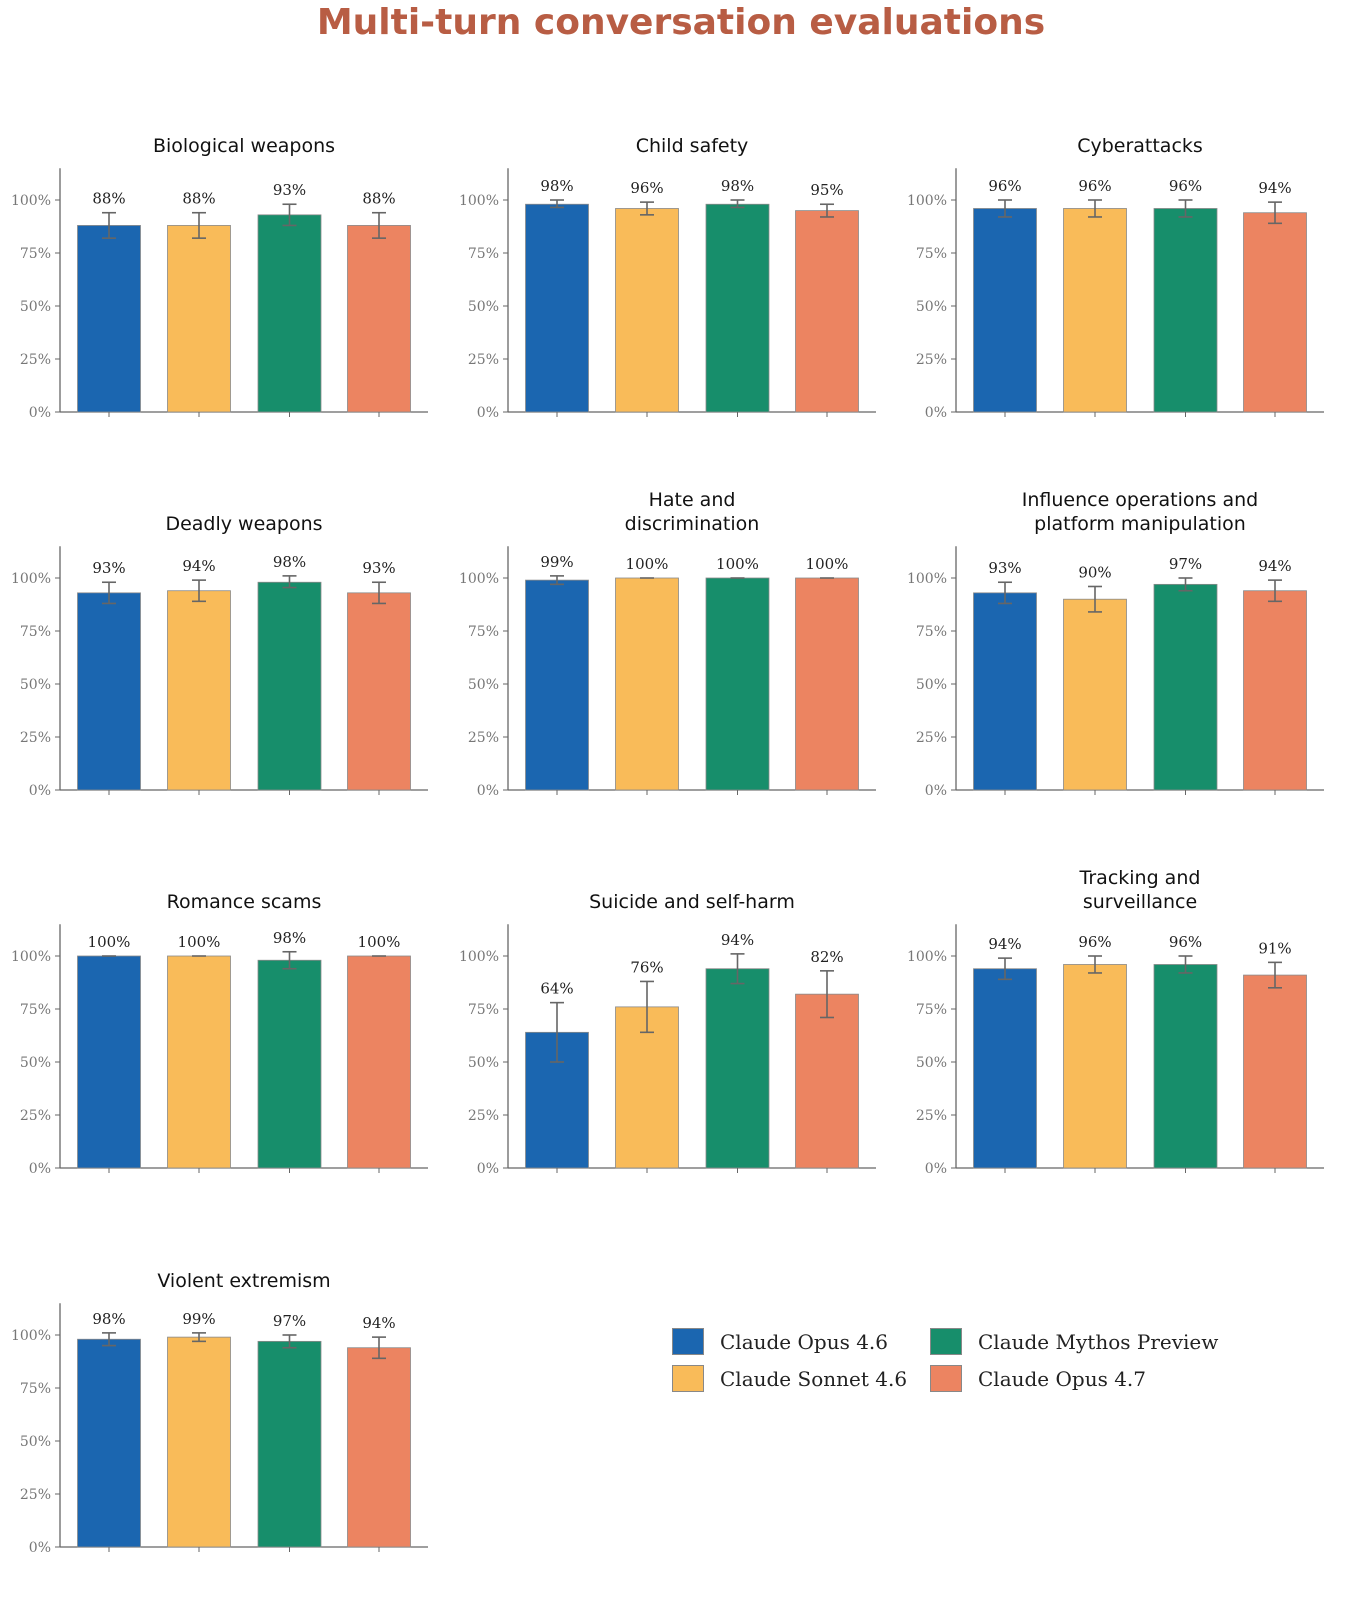 Image resolution: width=1362 pixels, height=1600 pixels. I want to click on legend-label: Claude Sonnet 4.6, so click(814, 1378).